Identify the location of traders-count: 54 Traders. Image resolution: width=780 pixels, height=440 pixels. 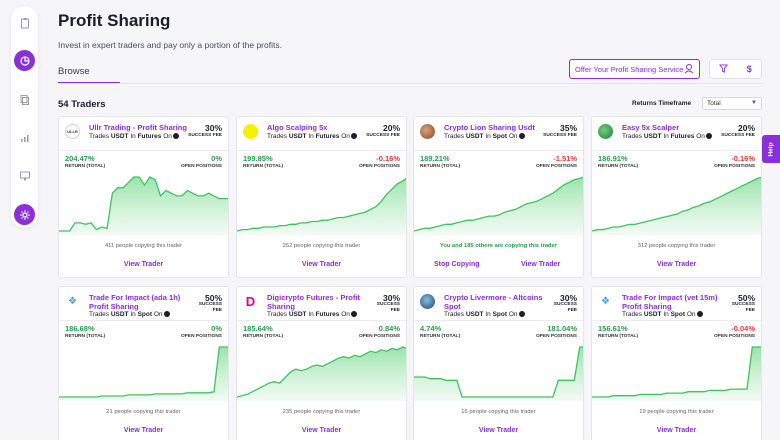
(82, 104).